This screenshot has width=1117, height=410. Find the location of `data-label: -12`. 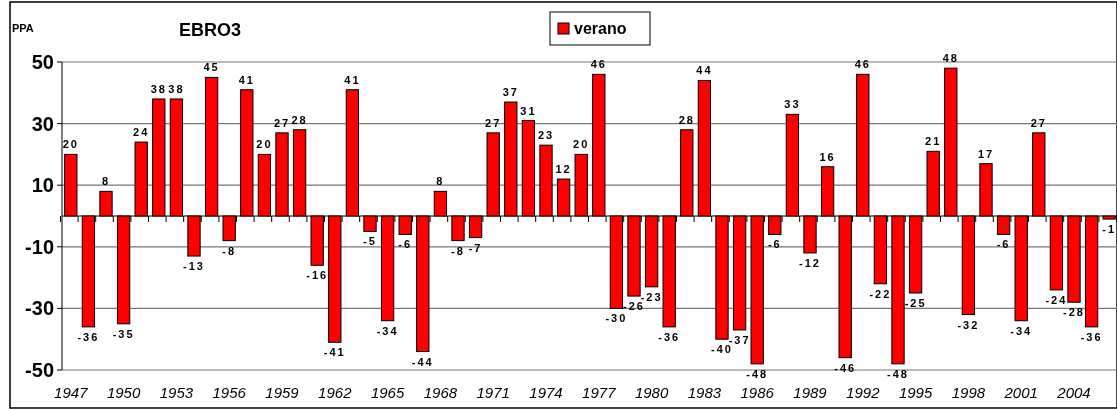

data-label: -12 is located at coordinates (810, 262).